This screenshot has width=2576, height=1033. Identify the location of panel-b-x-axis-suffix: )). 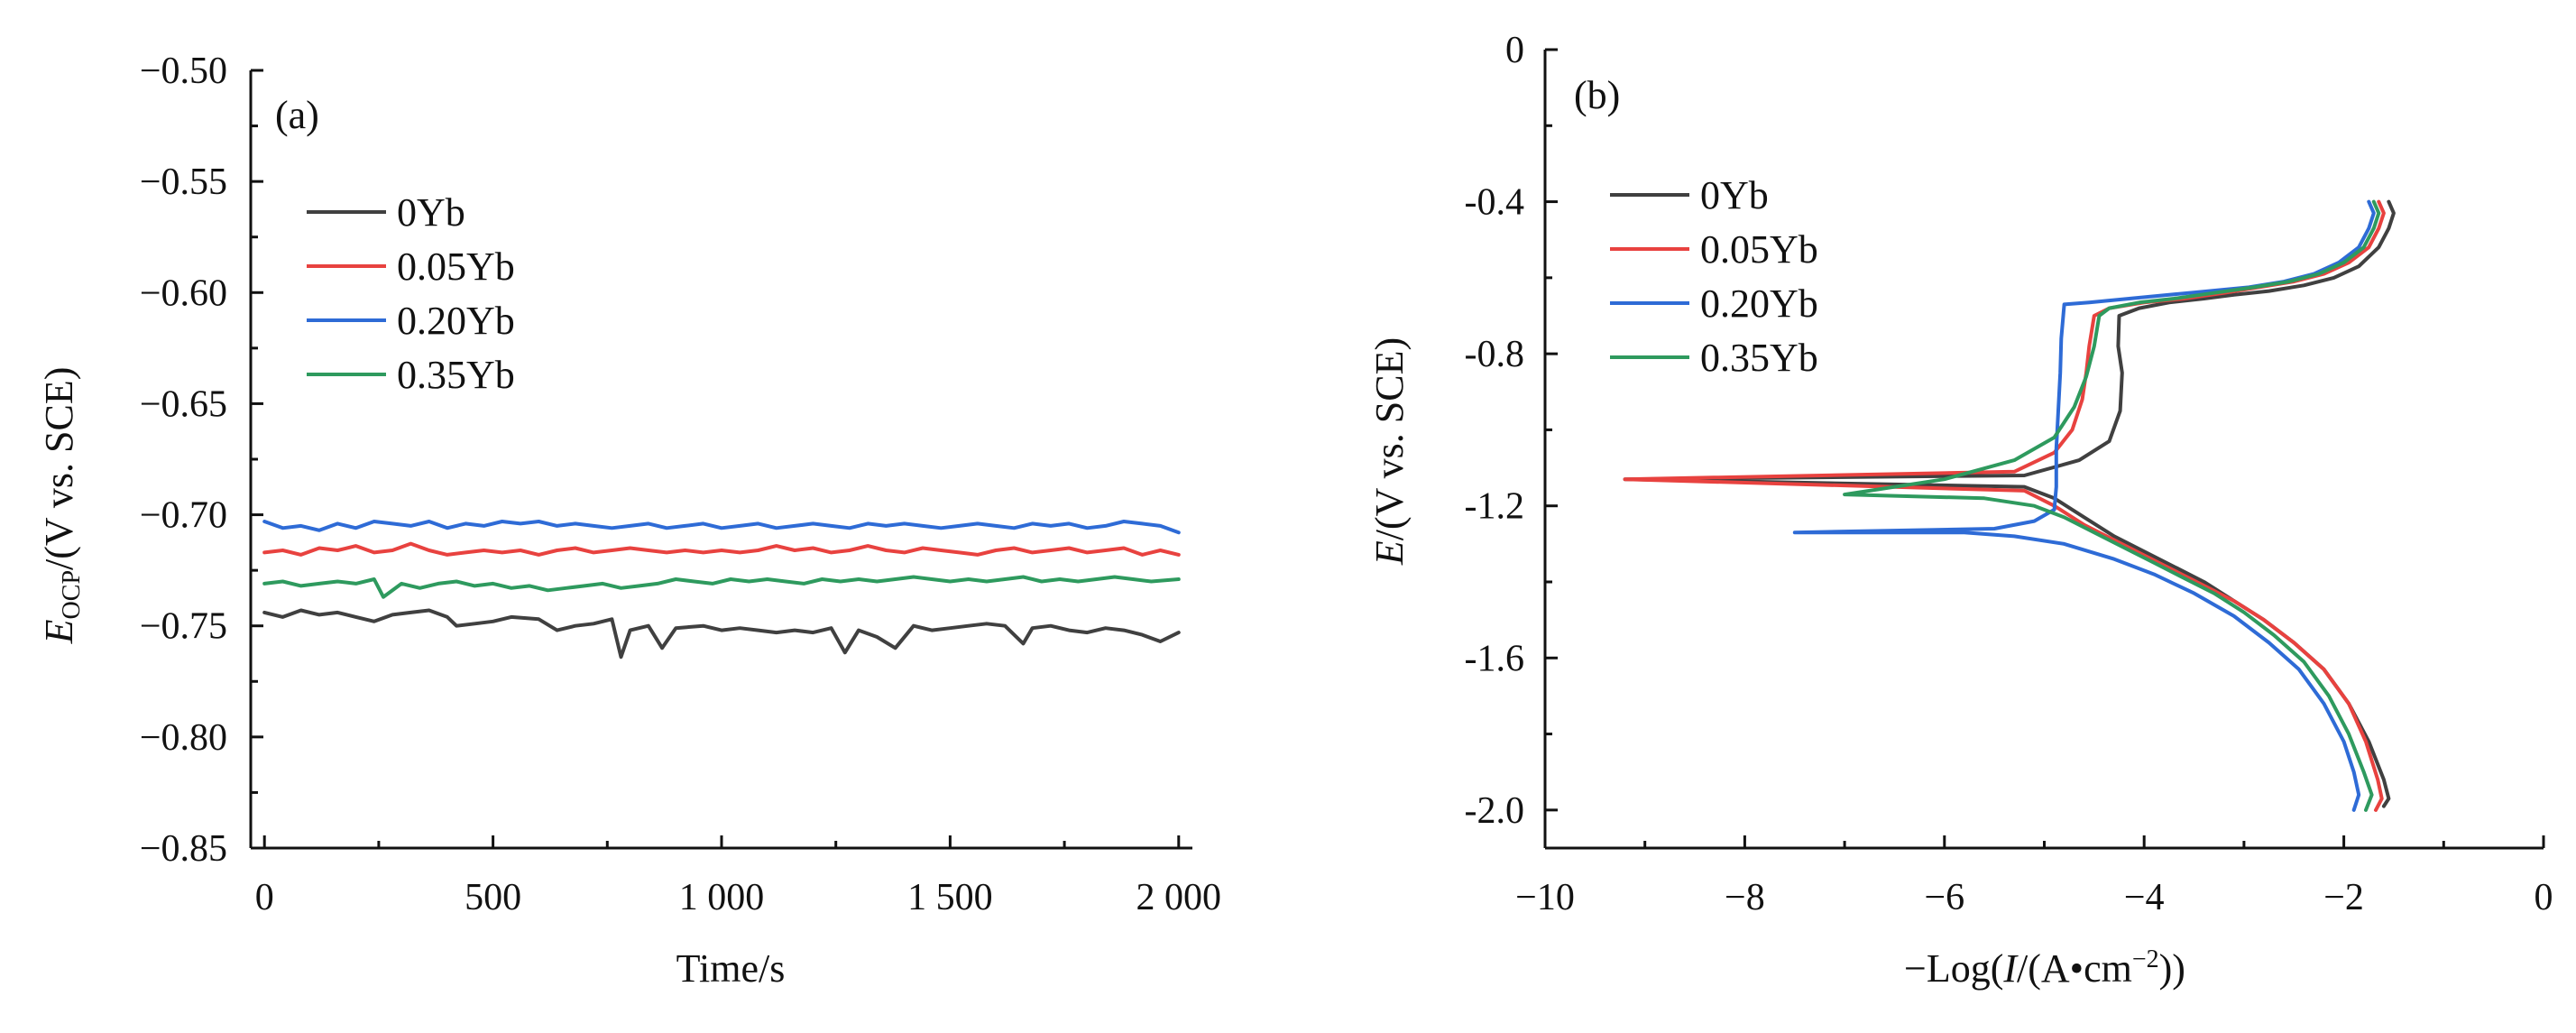
(2172, 968).